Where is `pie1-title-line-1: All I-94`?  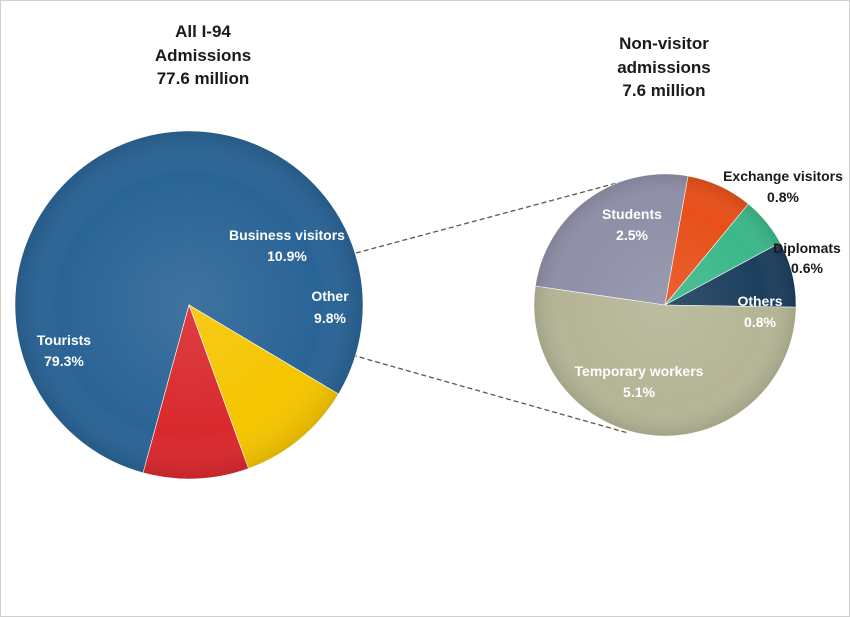 pie1-title-line-1: All I-94 is located at coordinates (203, 31).